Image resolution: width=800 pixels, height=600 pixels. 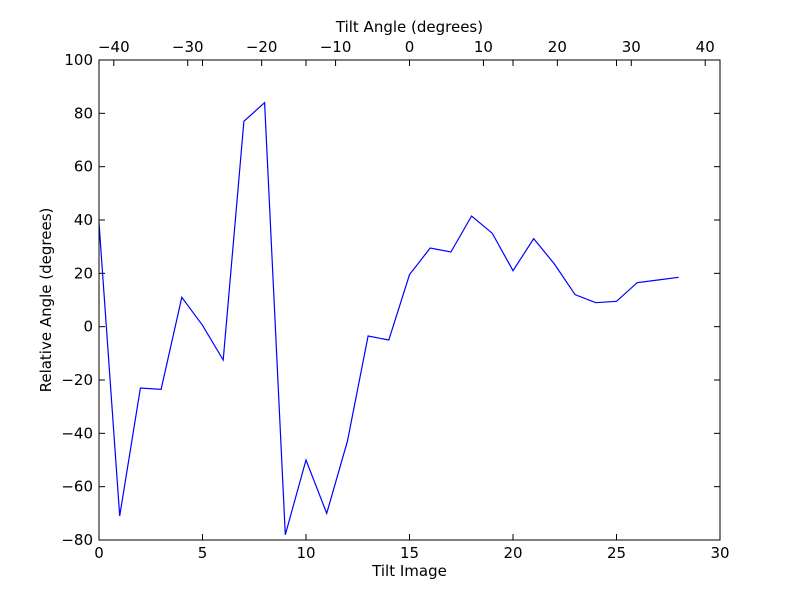 I want to click on y-tick-label: 80, so click(x=83, y=113).